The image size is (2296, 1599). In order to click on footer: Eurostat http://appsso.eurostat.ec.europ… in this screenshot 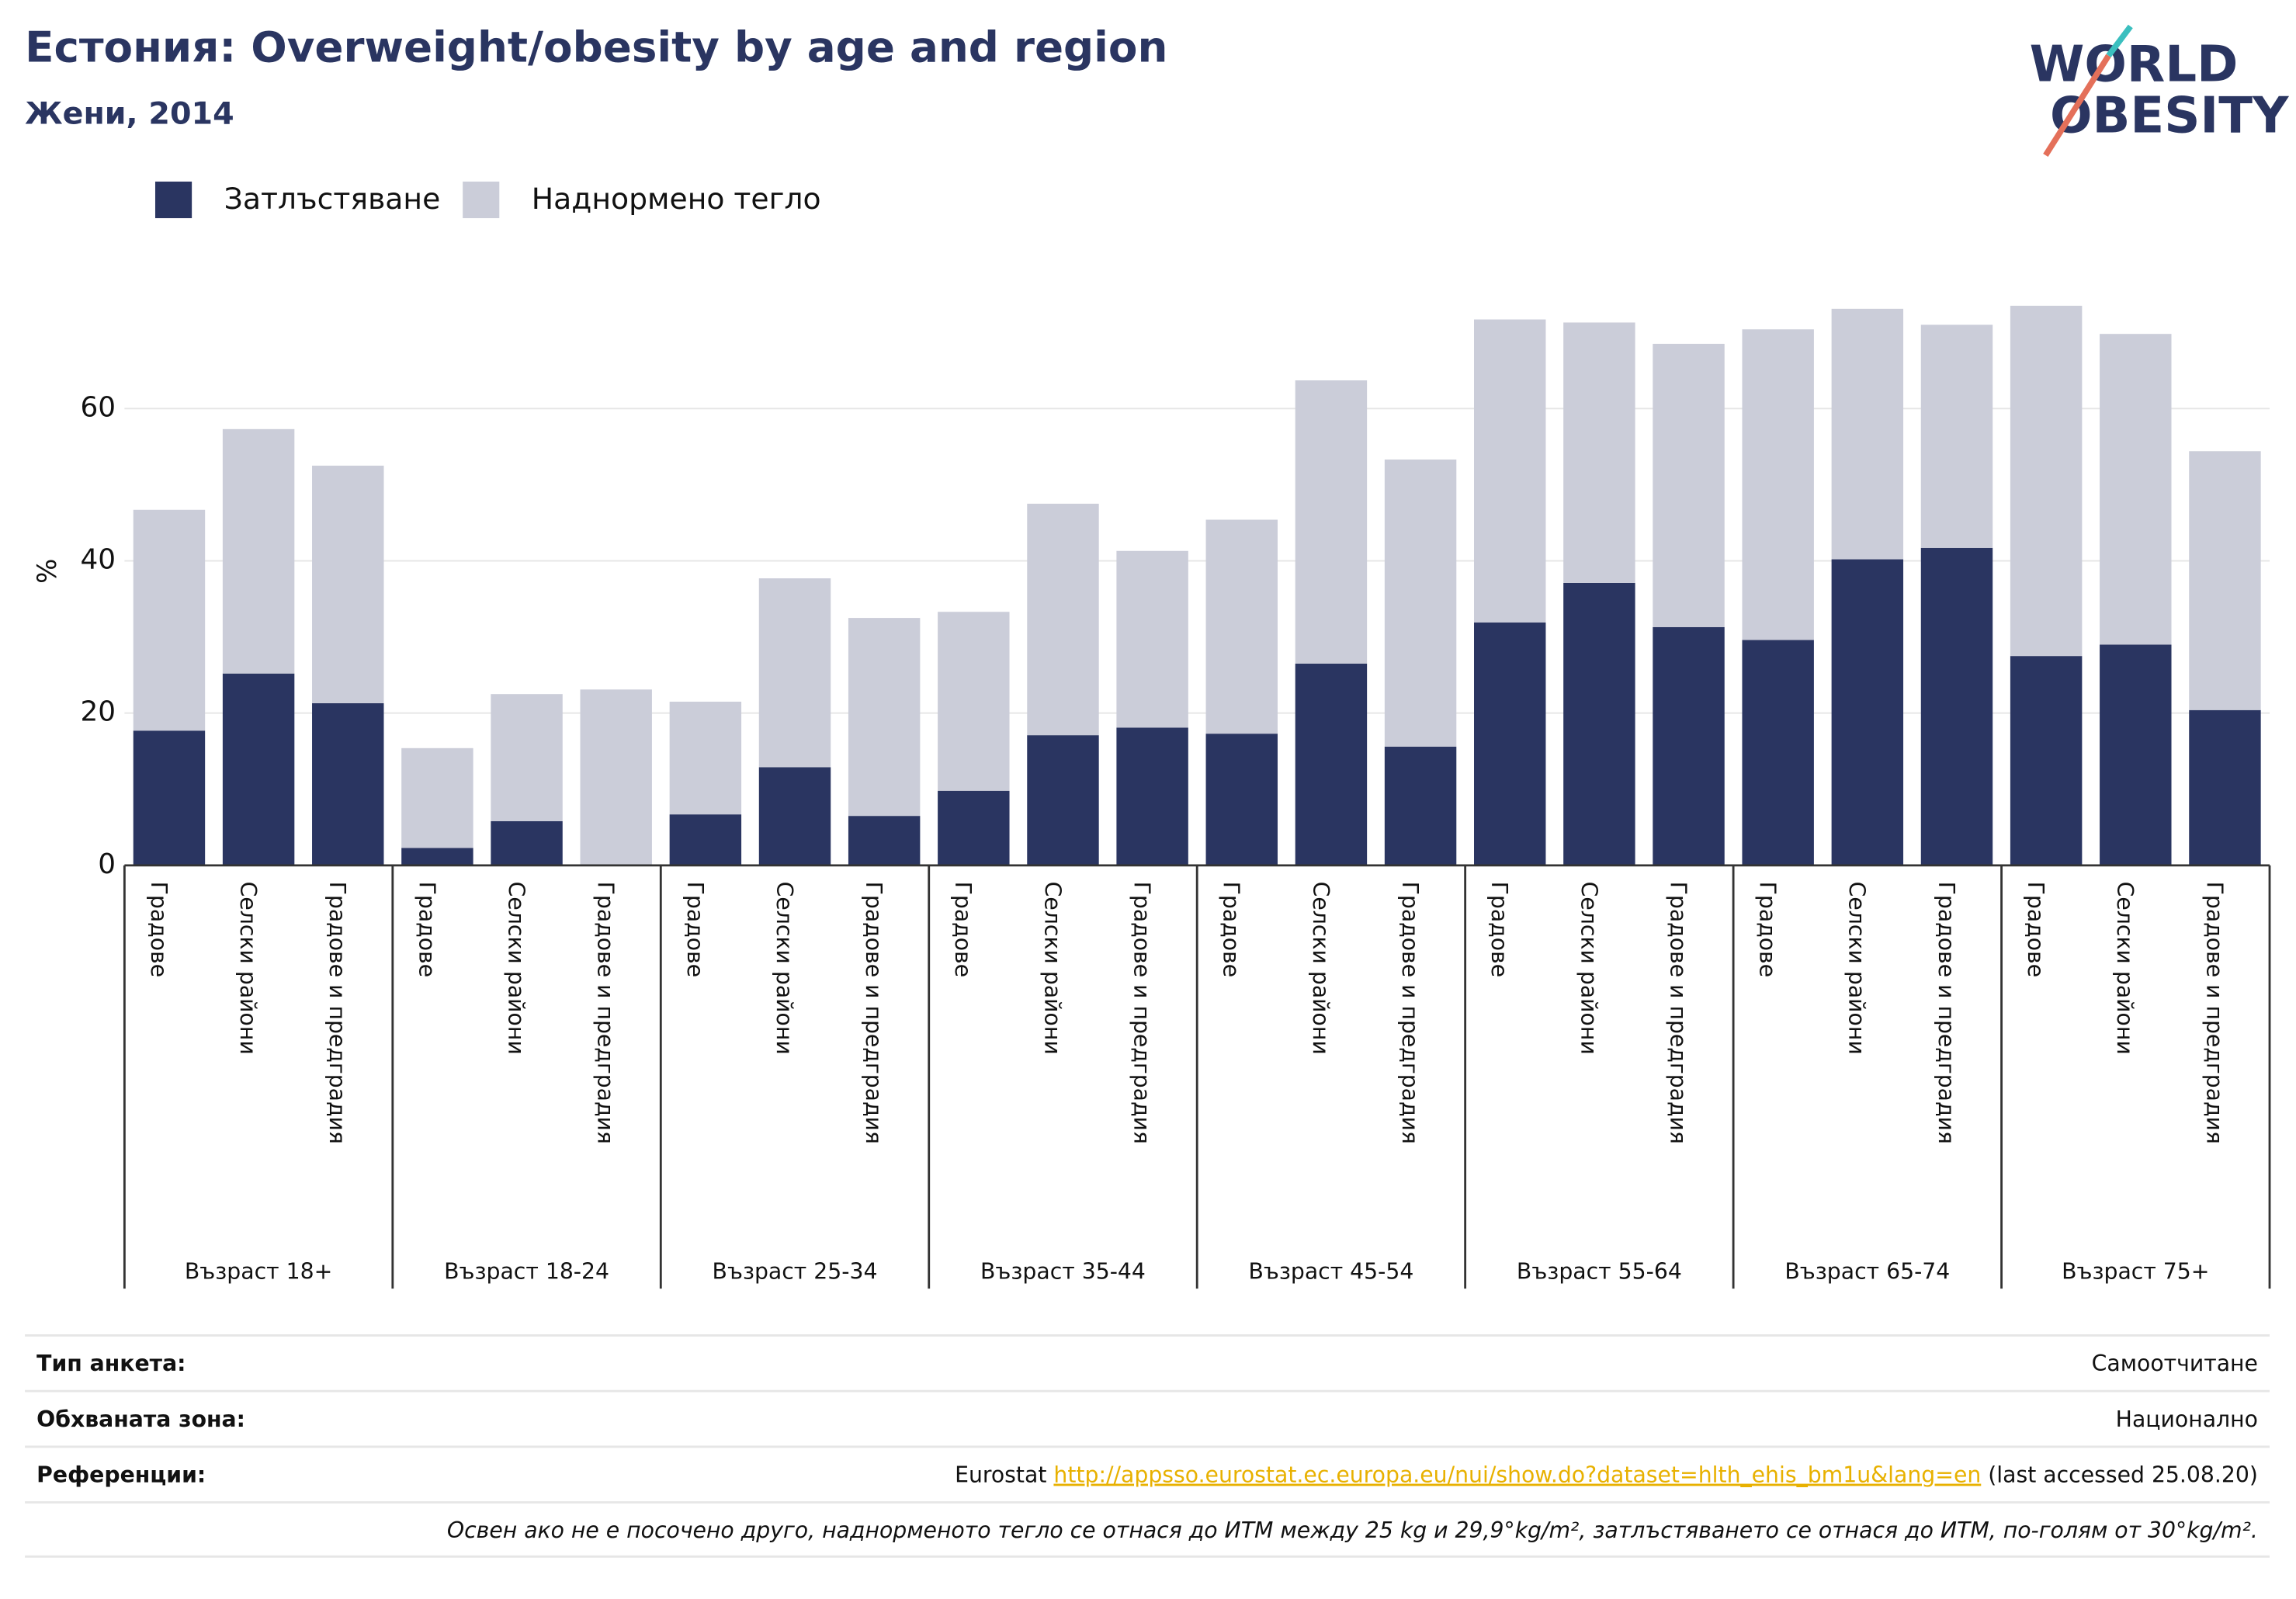, I will do `click(1147, 1446)`.